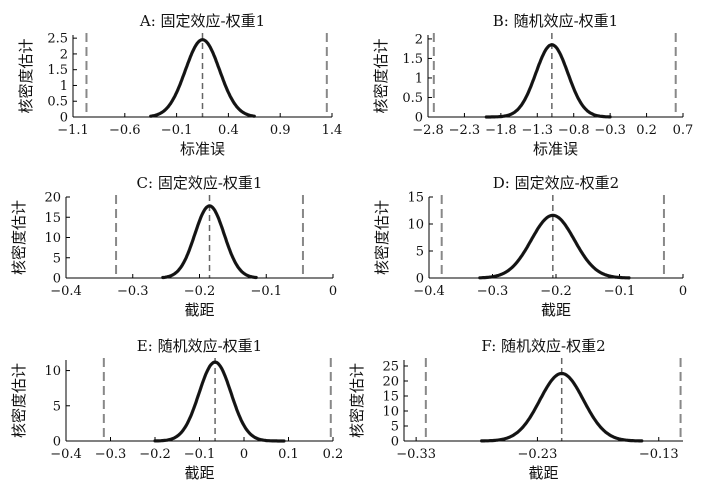 The width and height of the screenshot is (710, 492). I want to click on panel-e-xtick-label-4: 0, so click(244, 454).